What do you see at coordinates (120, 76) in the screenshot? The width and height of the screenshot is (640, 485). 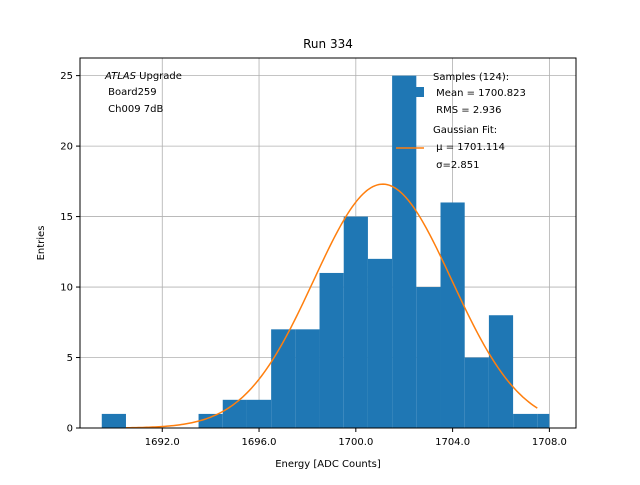 I see `atlas-label: ATLAS` at bounding box center [120, 76].